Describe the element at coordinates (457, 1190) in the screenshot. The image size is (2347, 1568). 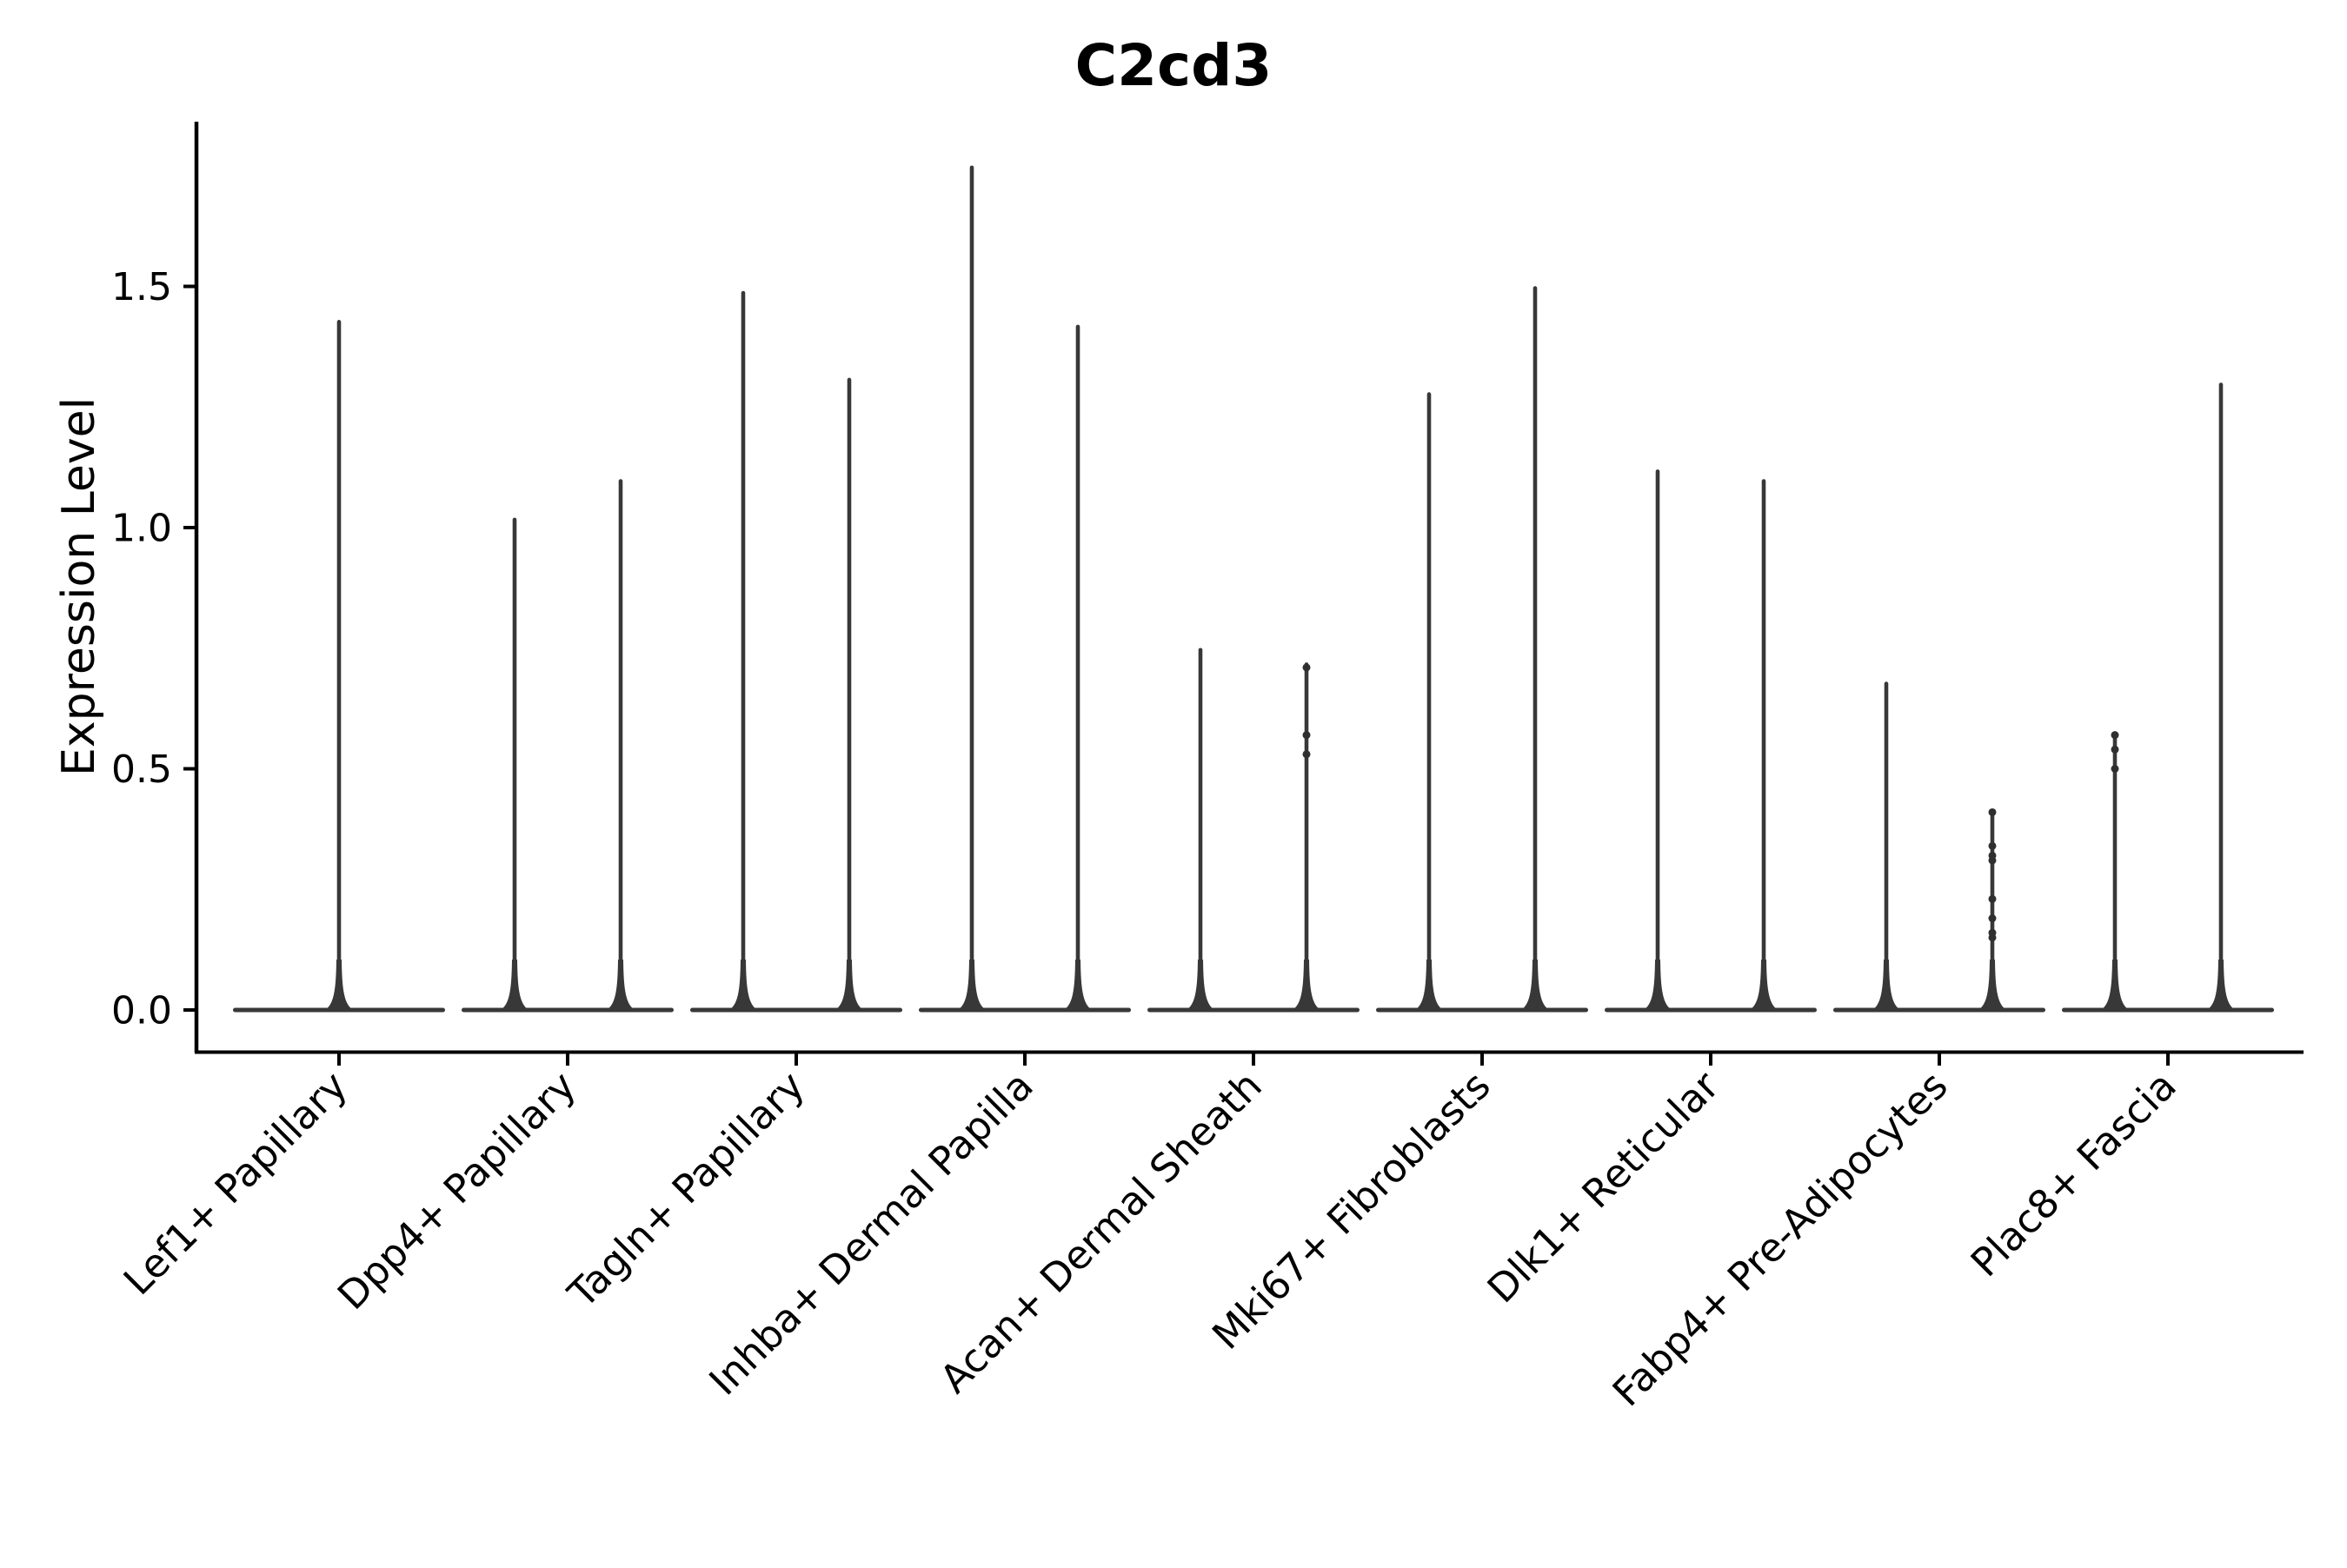
I see `x-tick-label: Dpp4+ Papillary` at that location.